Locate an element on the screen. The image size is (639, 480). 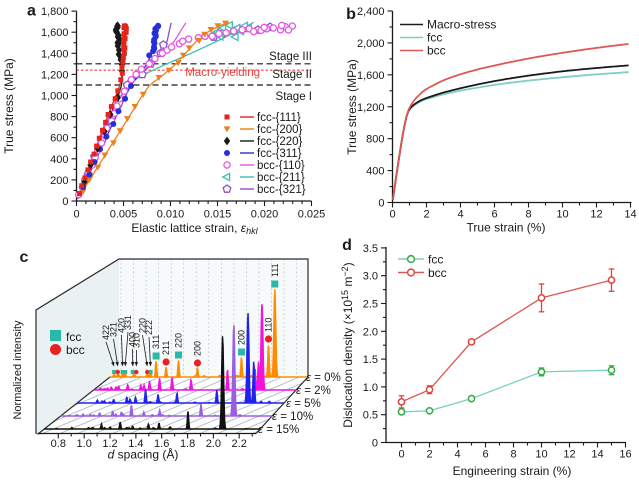
svg-text: 1.5 is located at coordinates (370, 360).